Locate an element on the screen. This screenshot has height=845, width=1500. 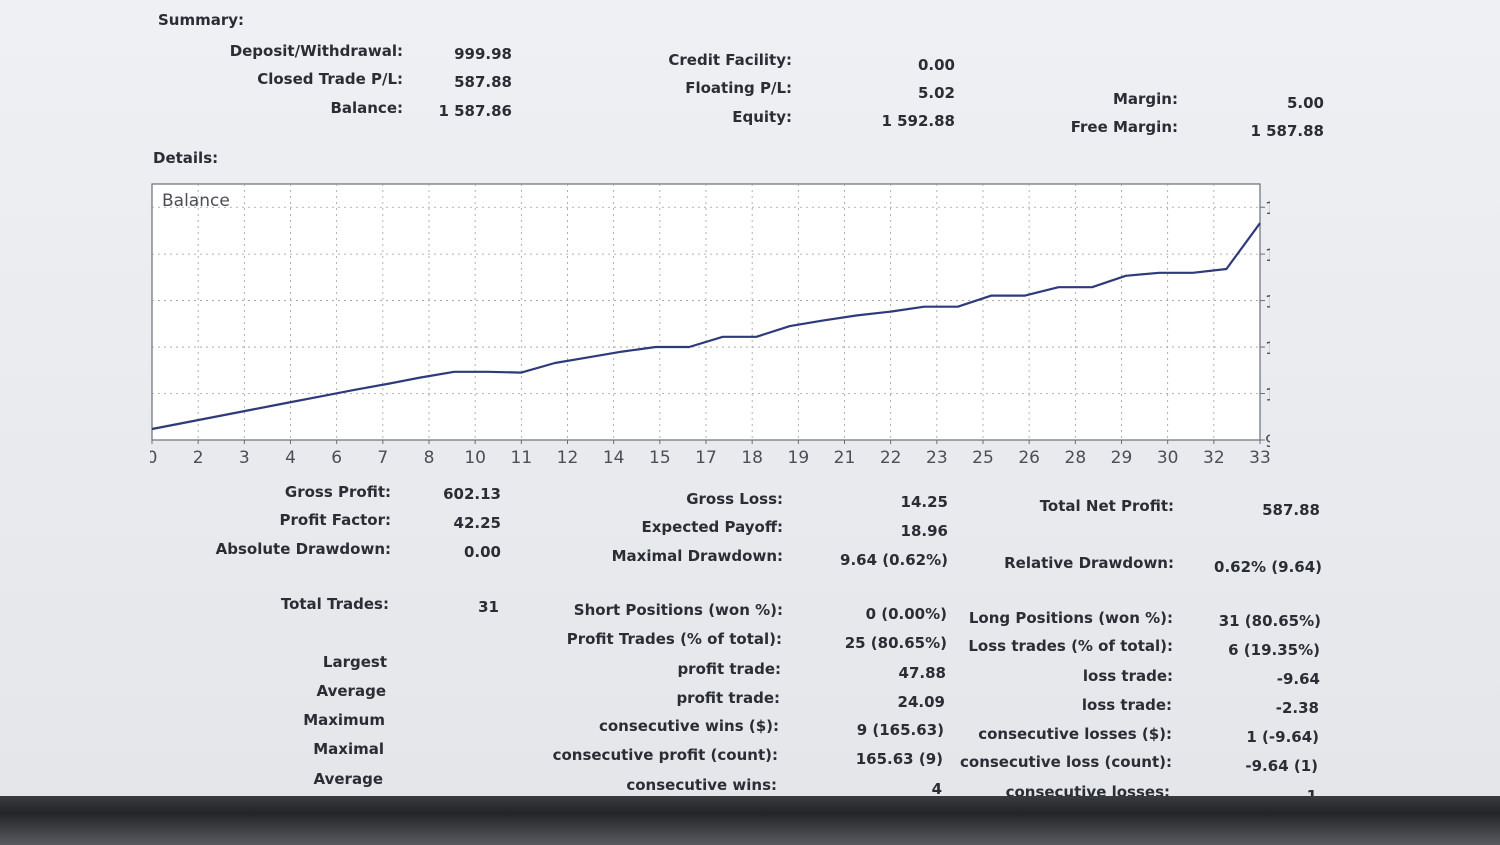
x-tick-label: 21 is located at coordinates (845, 458).